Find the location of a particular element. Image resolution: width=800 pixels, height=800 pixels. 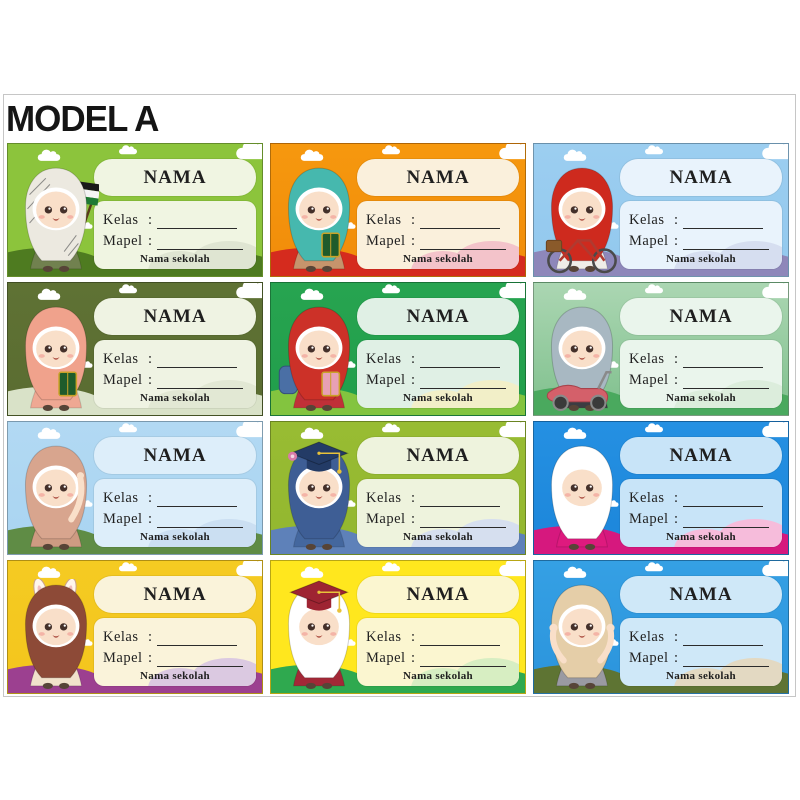

label-card-11-yellow-graduate-girl: NAMA Kelas : Mapel : Nama sekolah is located at coordinates (398, 627).